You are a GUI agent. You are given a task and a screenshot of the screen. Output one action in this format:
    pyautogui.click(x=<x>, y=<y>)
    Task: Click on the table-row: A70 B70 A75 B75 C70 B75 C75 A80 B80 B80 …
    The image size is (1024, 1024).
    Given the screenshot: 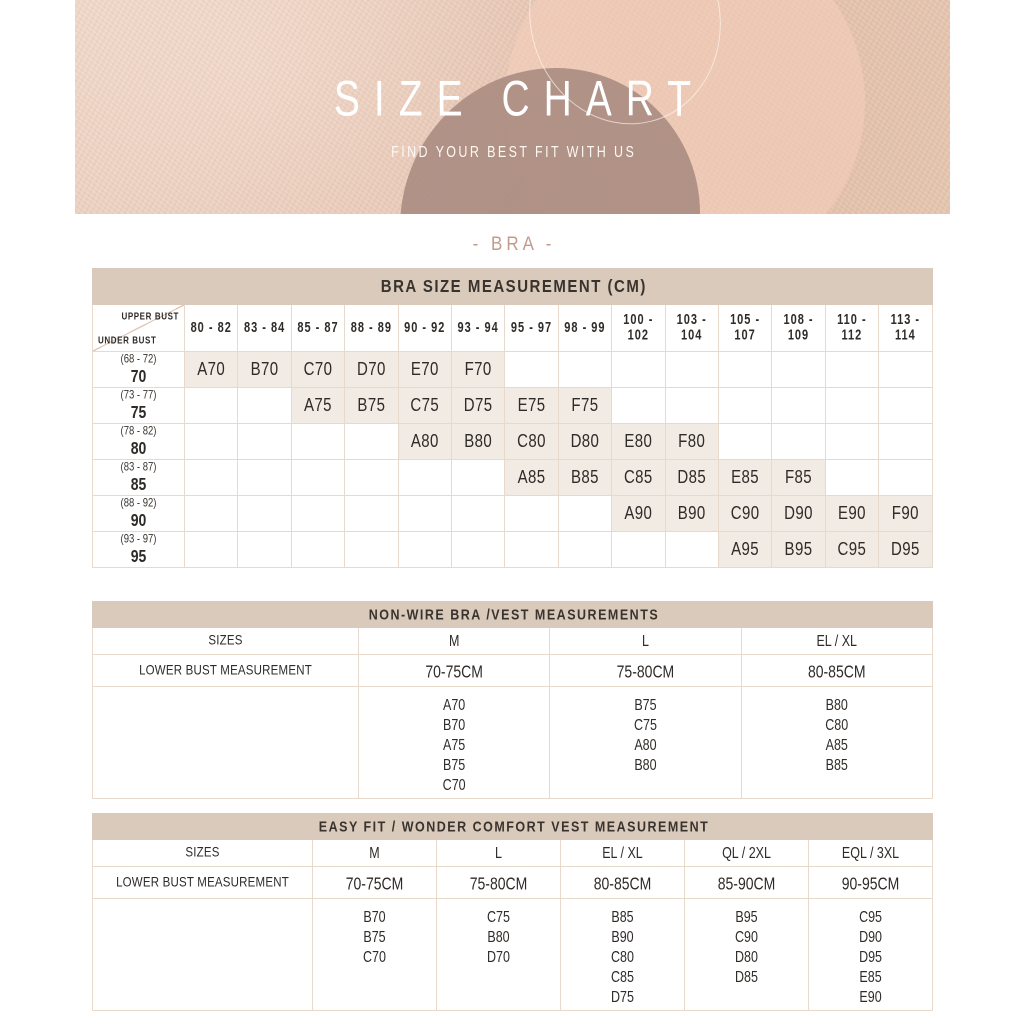 What is the action you would take?
    pyautogui.click(x=512, y=742)
    